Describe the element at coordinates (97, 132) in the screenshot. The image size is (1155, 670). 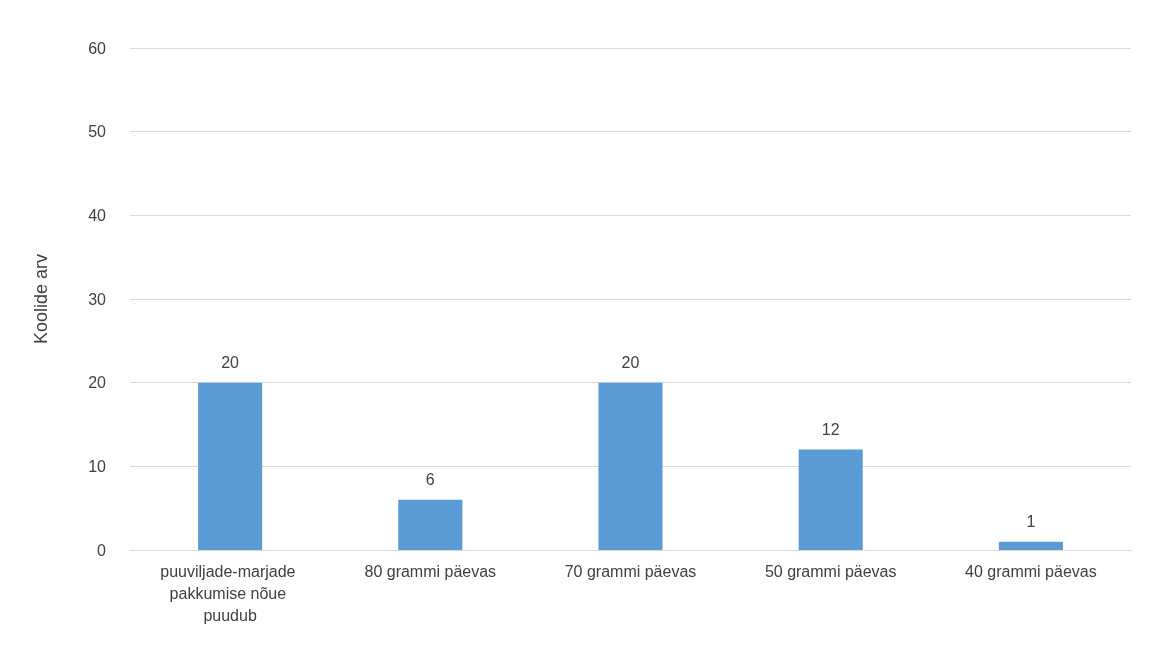
I see `y-tick-label: 50` at that location.